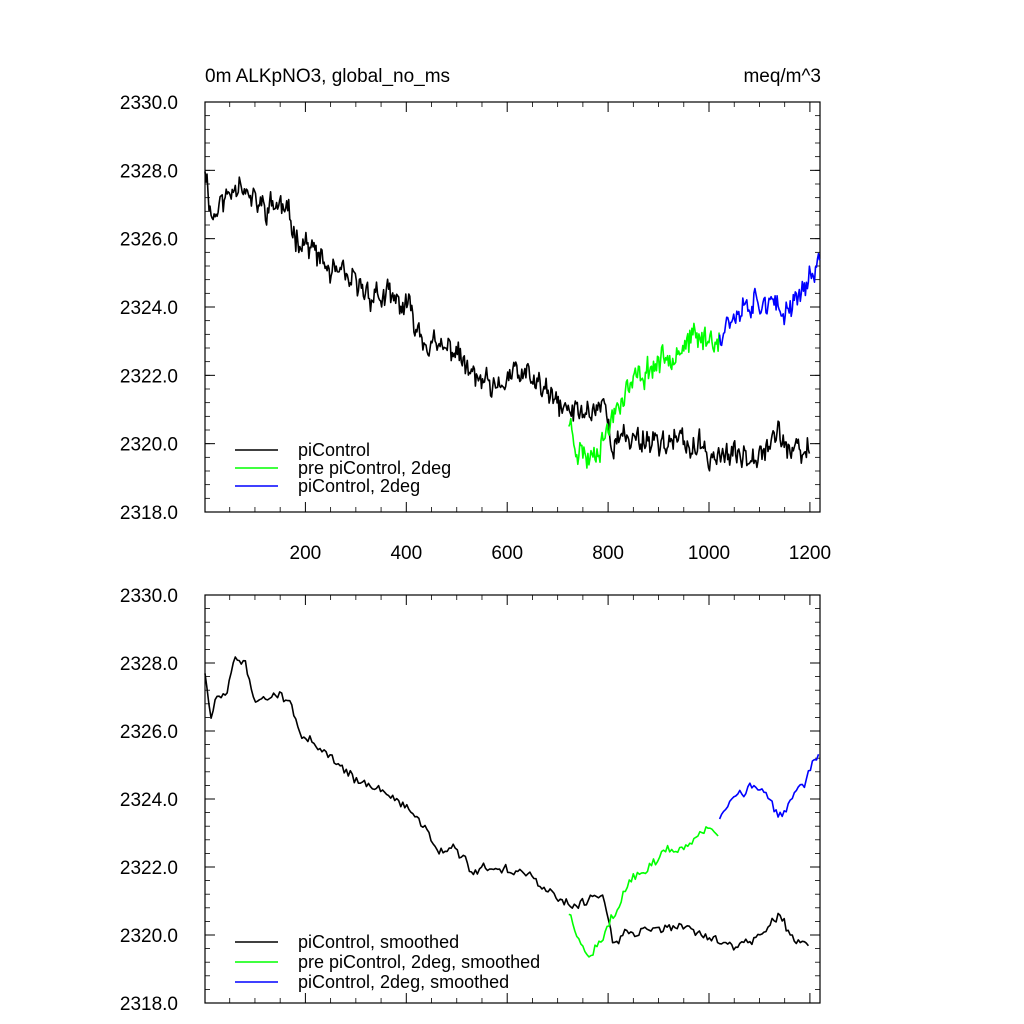  Describe the element at coordinates (769, 299) in the screenshot. I see `series-line-picontrol-2deg` at that location.